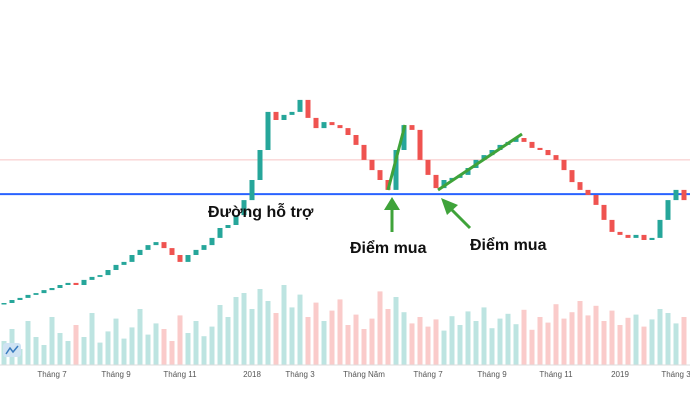  What do you see at coordinates (364, 374) in the screenshot?
I see `x-tick-label: Tháng Năm` at bounding box center [364, 374].